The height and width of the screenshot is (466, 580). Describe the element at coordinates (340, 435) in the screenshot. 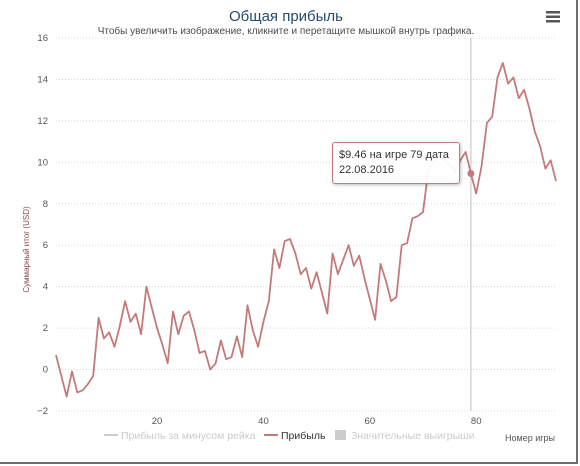

I see `legend-box-icon` at that location.